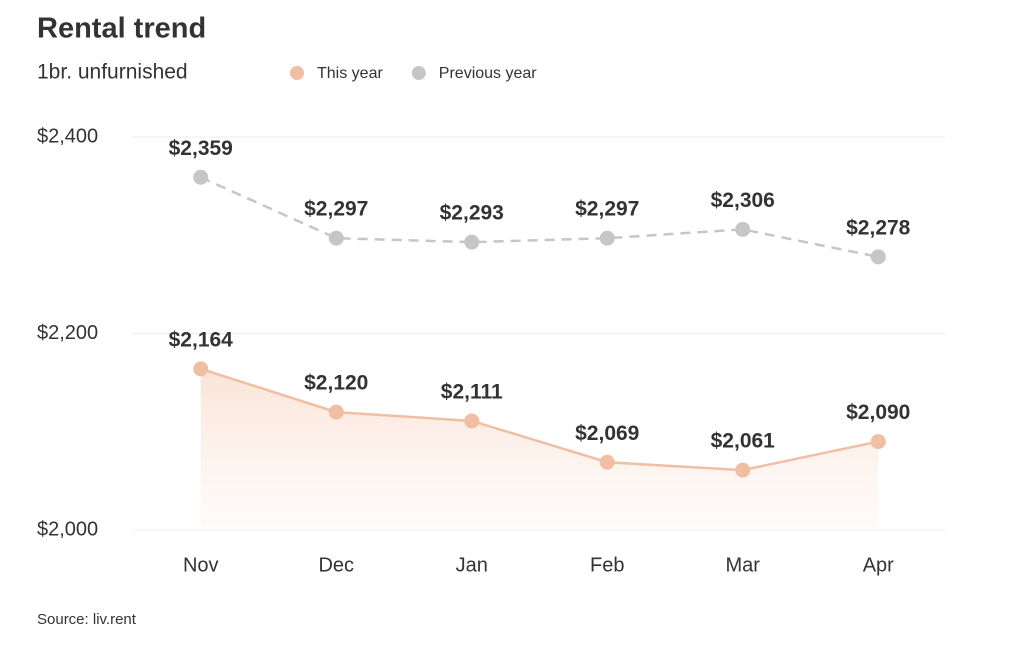  What do you see at coordinates (607, 565) in the screenshot?
I see `x-tick-label: Feb` at bounding box center [607, 565].